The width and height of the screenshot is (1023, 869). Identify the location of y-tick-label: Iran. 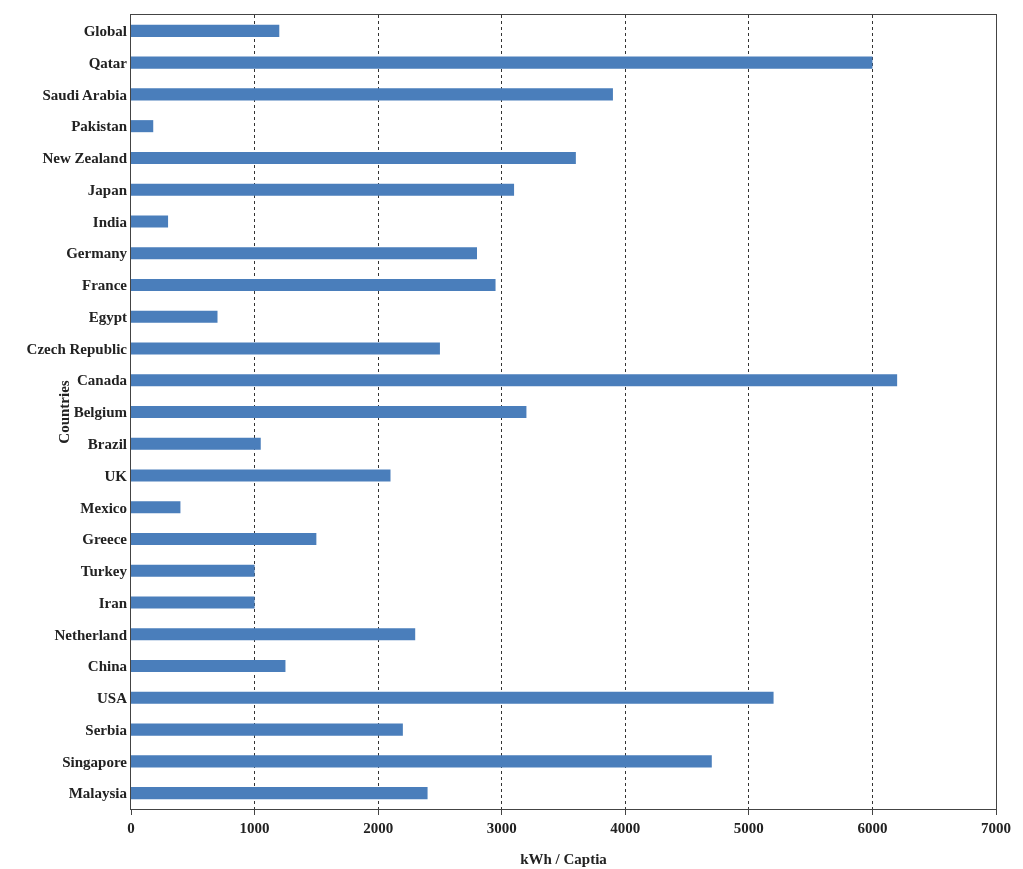
(113, 602).